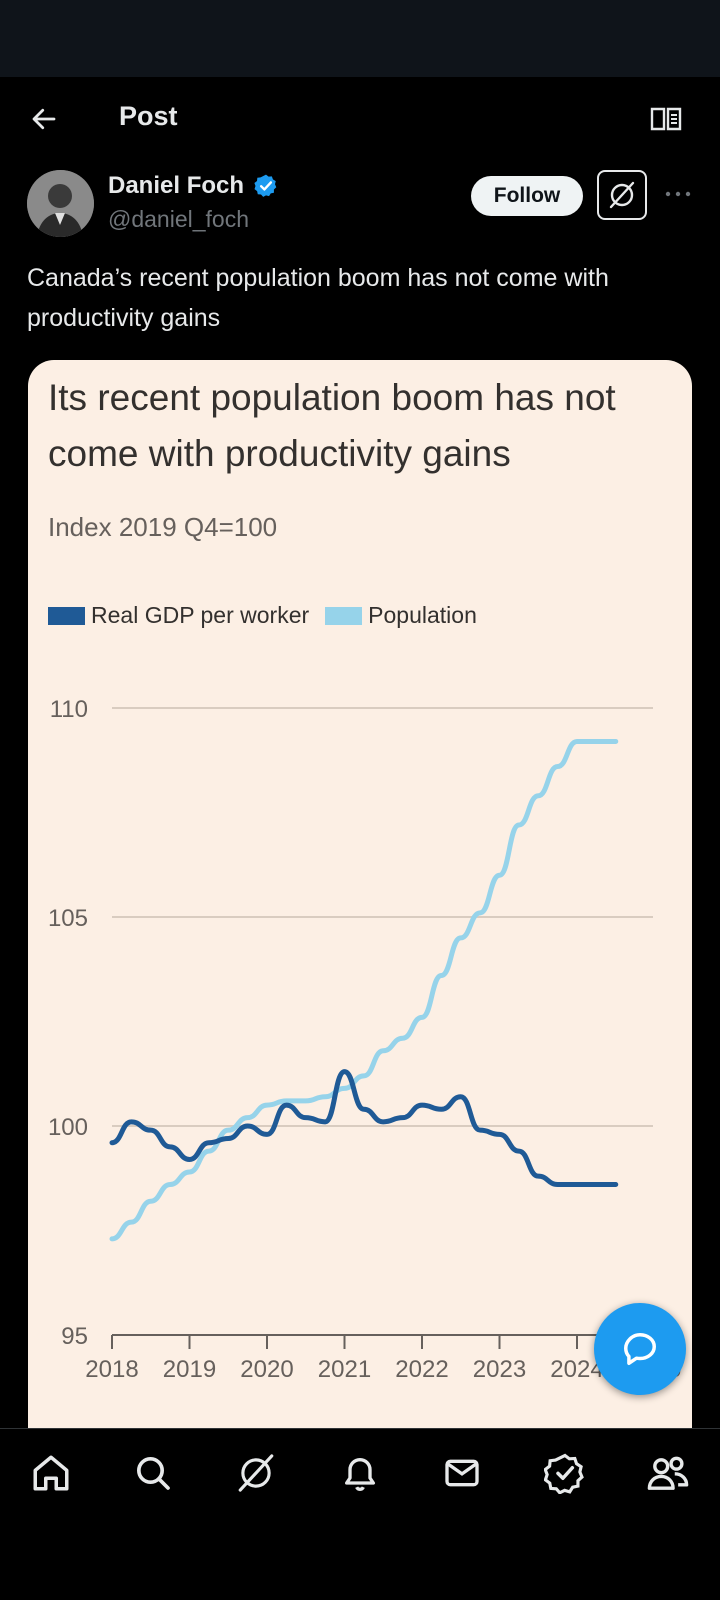  What do you see at coordinates (360, 120) in the screenshot?
I see `top-bar: Post` at bounding box center [360, 120].